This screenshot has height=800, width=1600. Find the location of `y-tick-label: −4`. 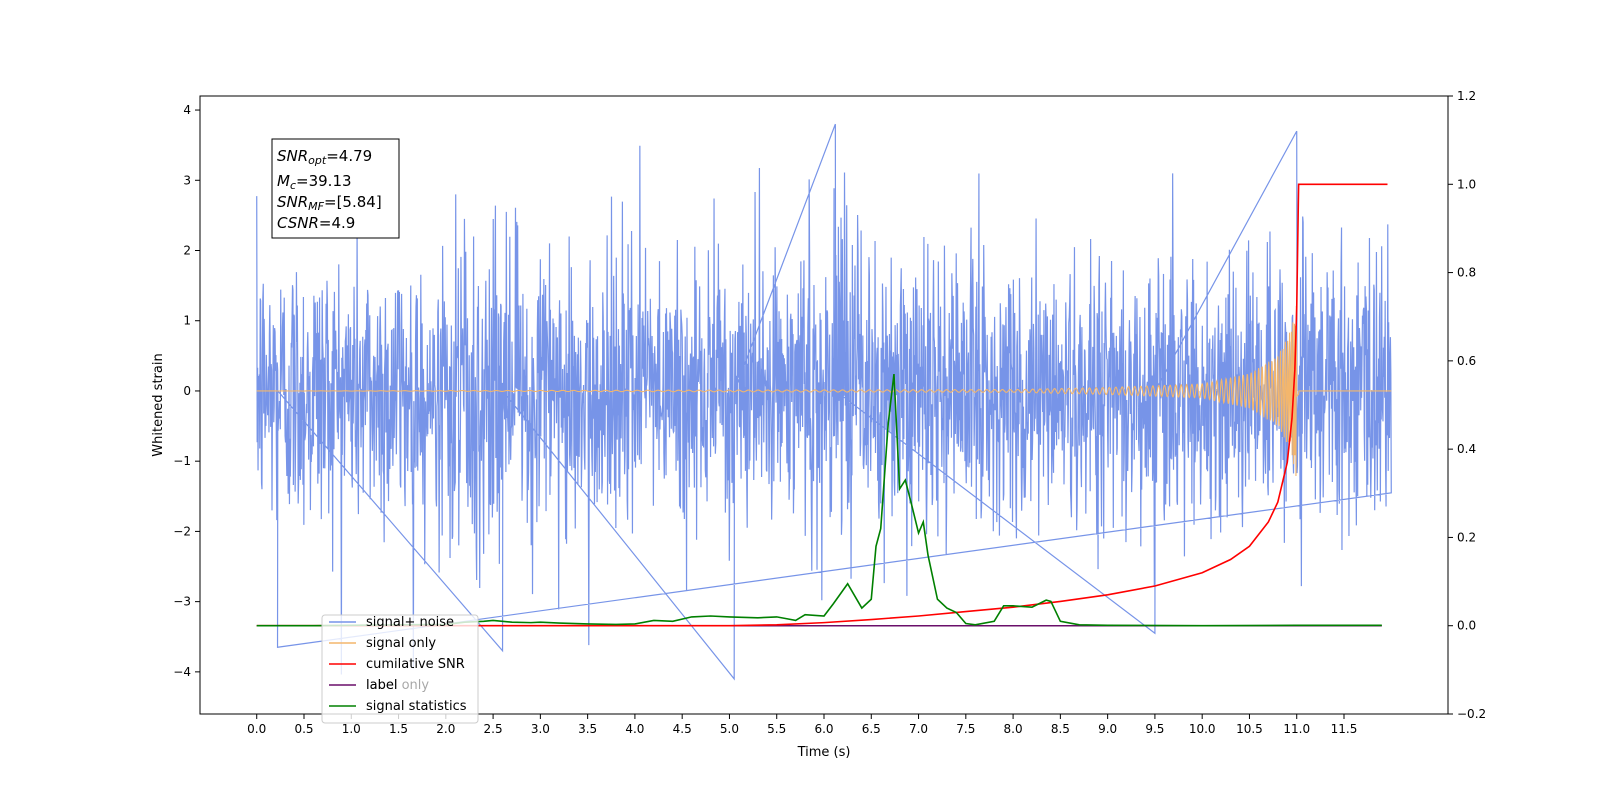

y-tick-label: −4 is located at coordinates (182, 672).